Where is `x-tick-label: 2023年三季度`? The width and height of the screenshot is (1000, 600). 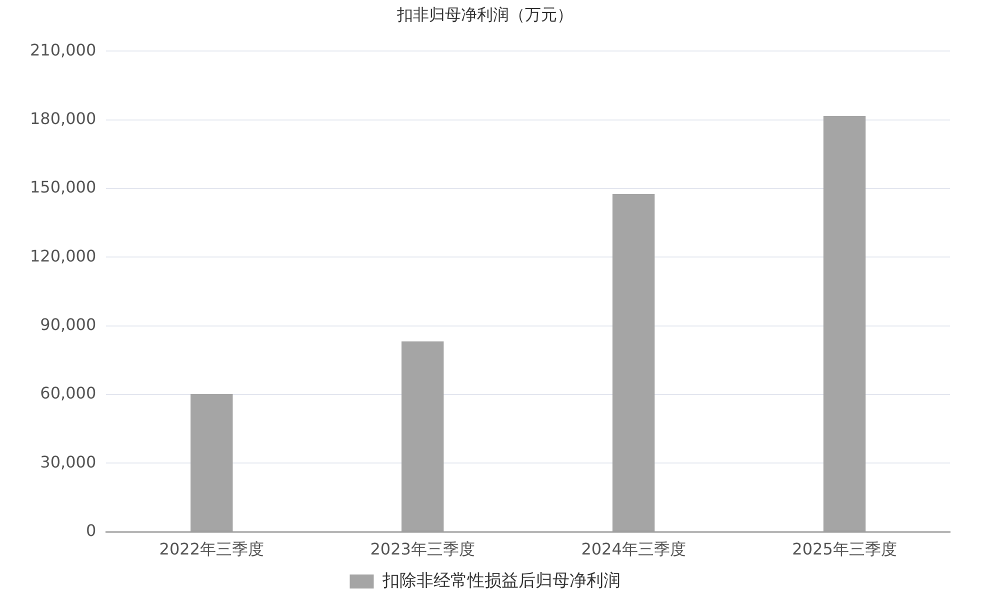
x-tick-label: 2023年三季度 is located at coordinates (422, 549).